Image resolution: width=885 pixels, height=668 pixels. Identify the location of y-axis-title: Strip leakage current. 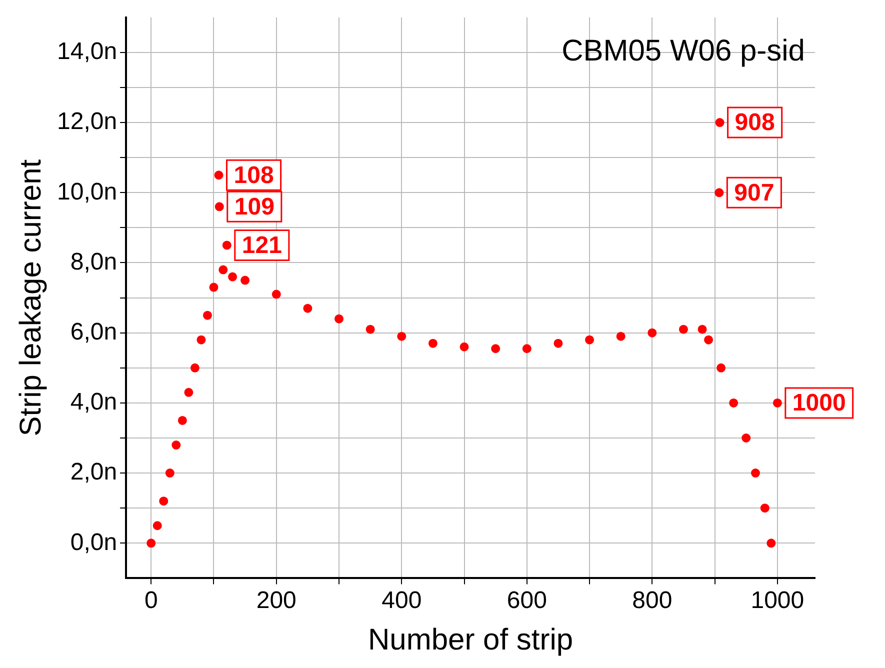
(31, 297).